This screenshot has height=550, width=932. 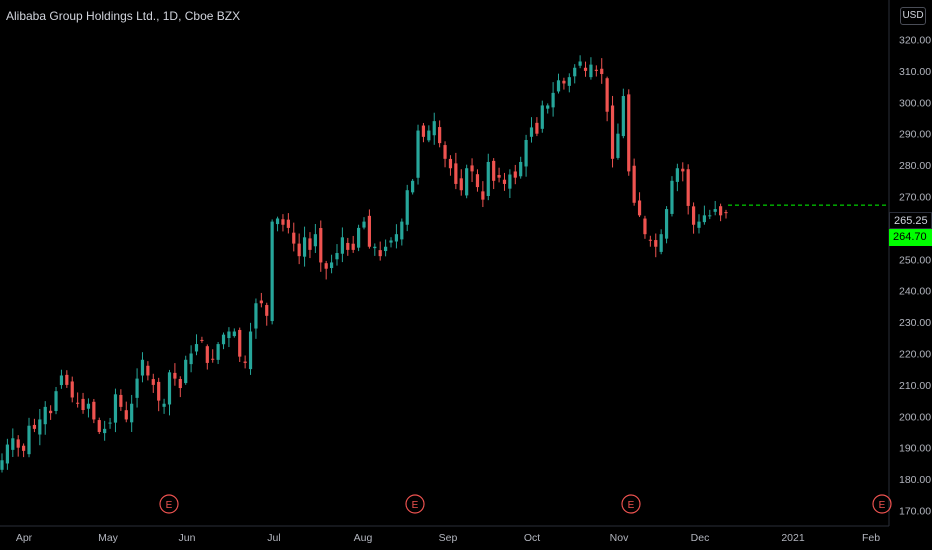 What do you see at coordinates (619, 538) in the screenshot?
I see `time-tick-label: Nov` at bounding box center [619, 538].